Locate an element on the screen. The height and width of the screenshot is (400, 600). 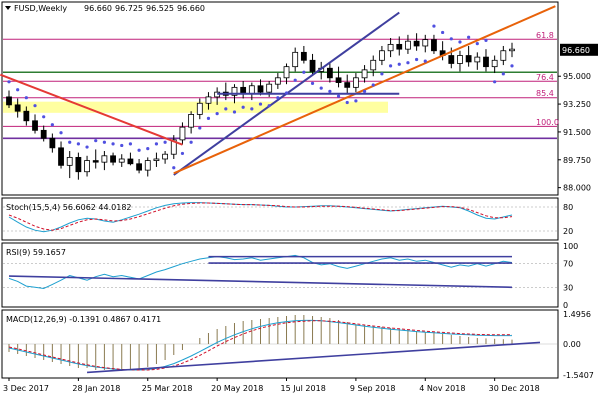
support-zone is located at coordinates (195, 107).